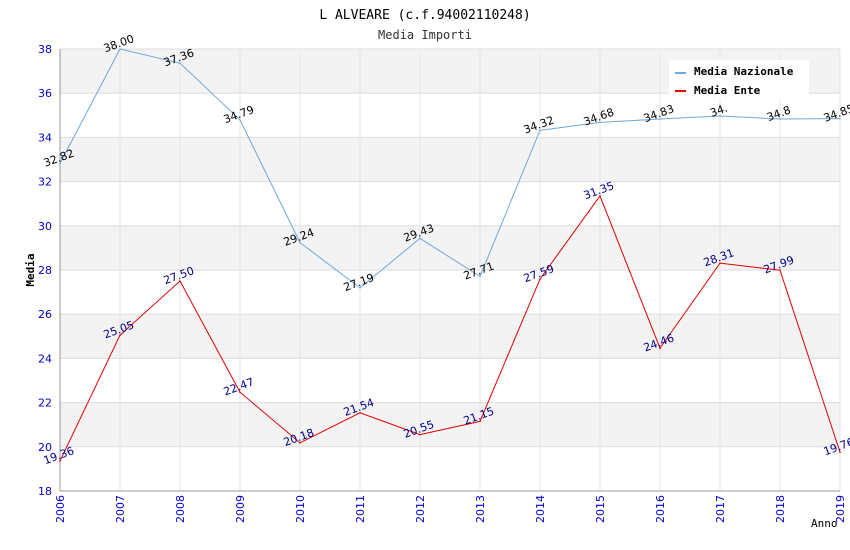 Image resolution: width=850 pixels, height=550 pixels. Describe the element at coordinates (45, 491) in the screenshot. I see `y-tick-18: 18` at that location.